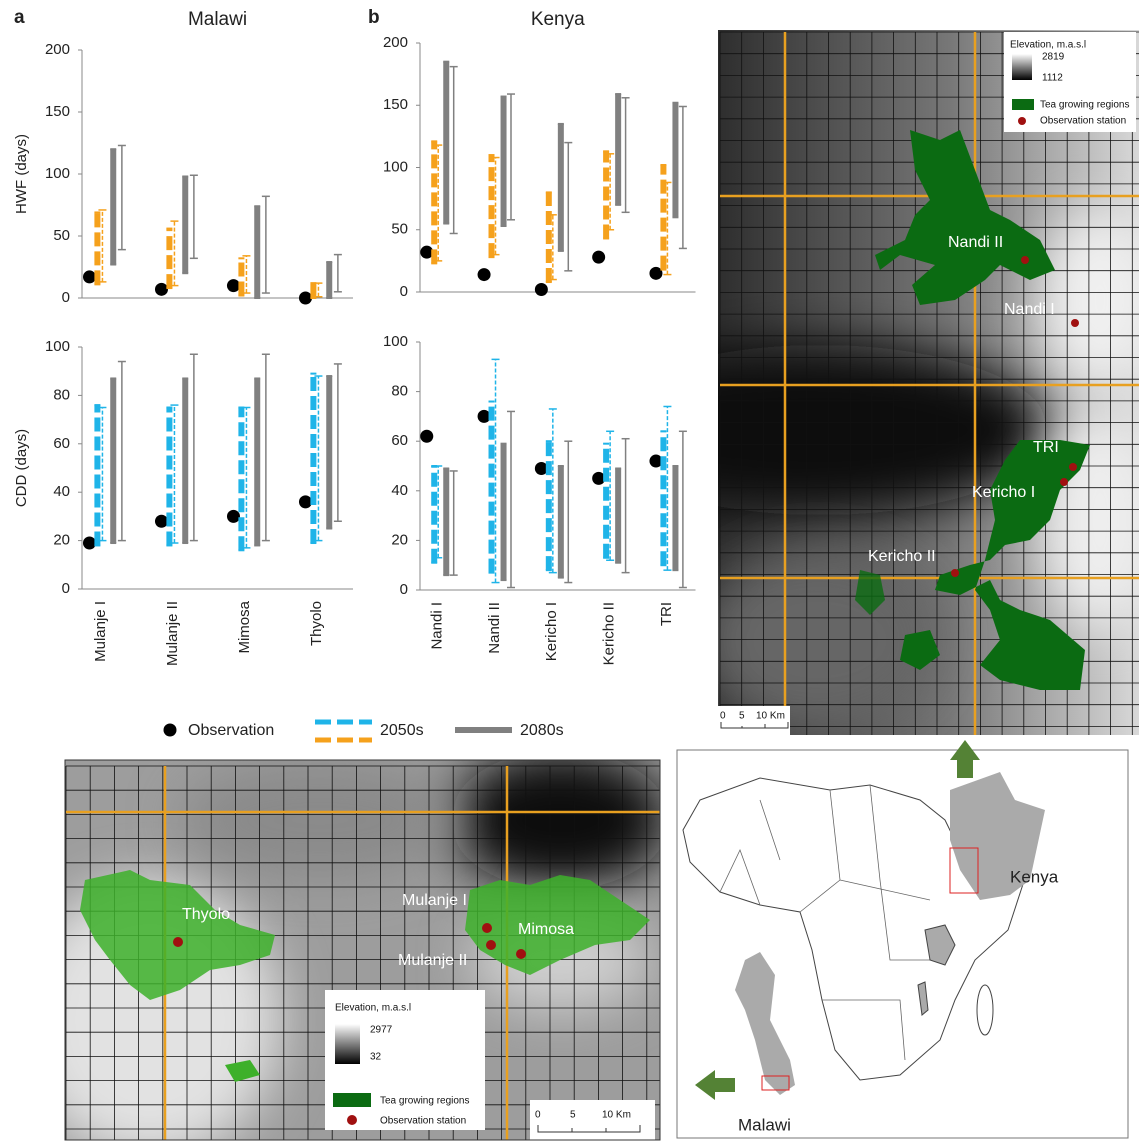 Image resolution: width=1139 pixels, height=1144 pixels. What do you see at coordinates (432, 960) in the screenshot?
I see `station-label: Mulanje II` at bounding box center [432, 960].